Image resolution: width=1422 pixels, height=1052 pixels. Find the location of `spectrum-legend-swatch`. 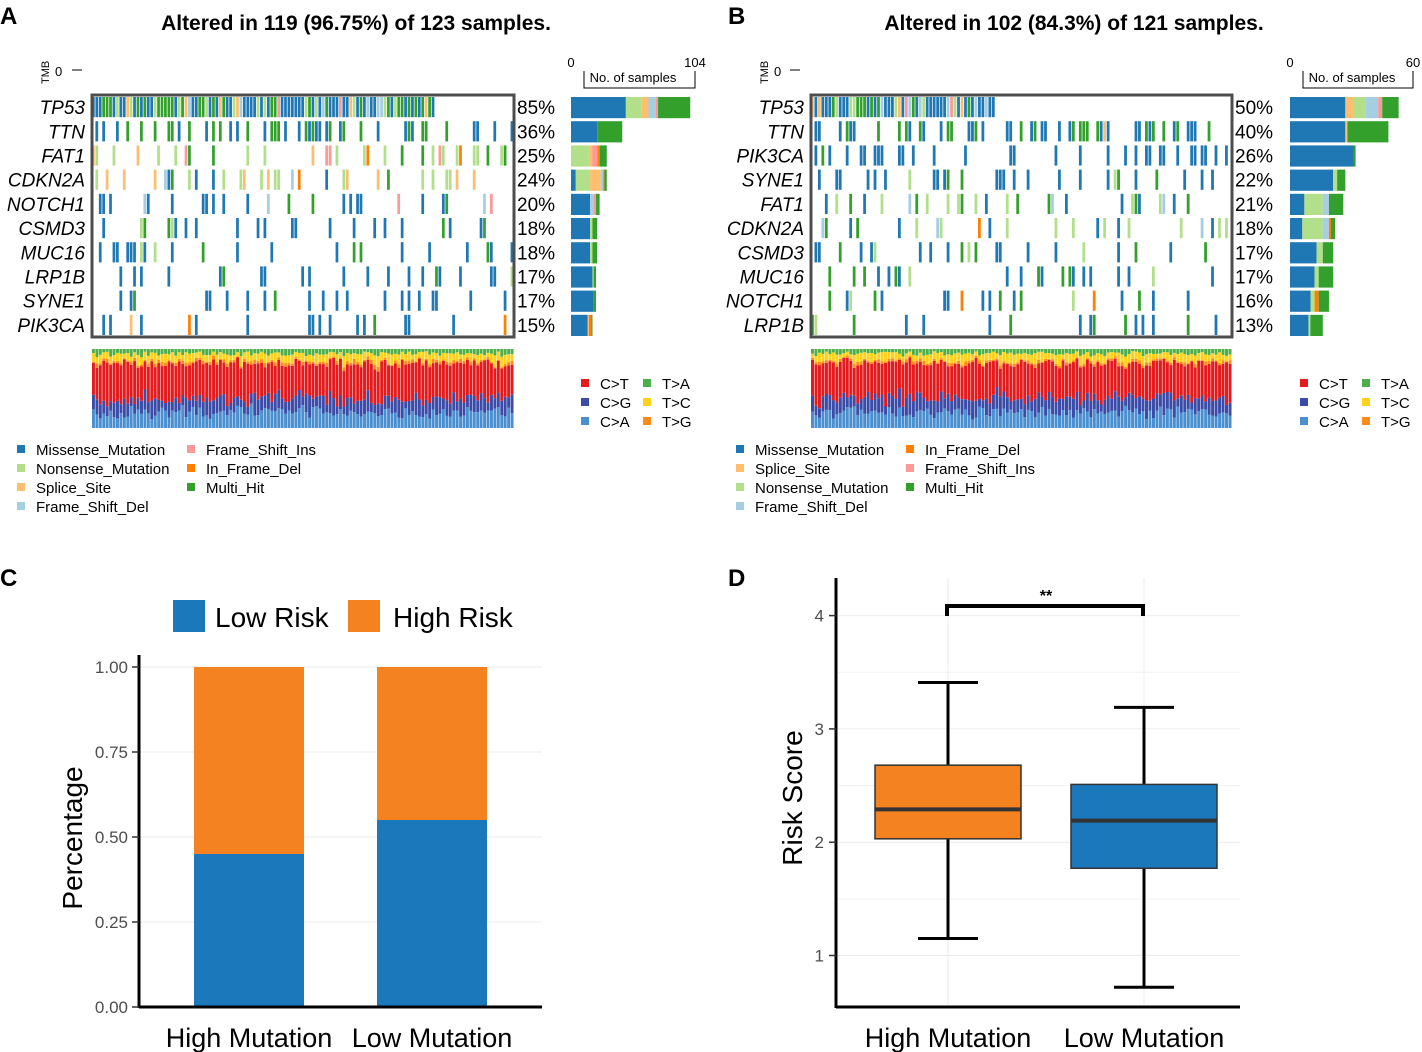

spectrum-legend-swatch is located at coordinates (585, 383).